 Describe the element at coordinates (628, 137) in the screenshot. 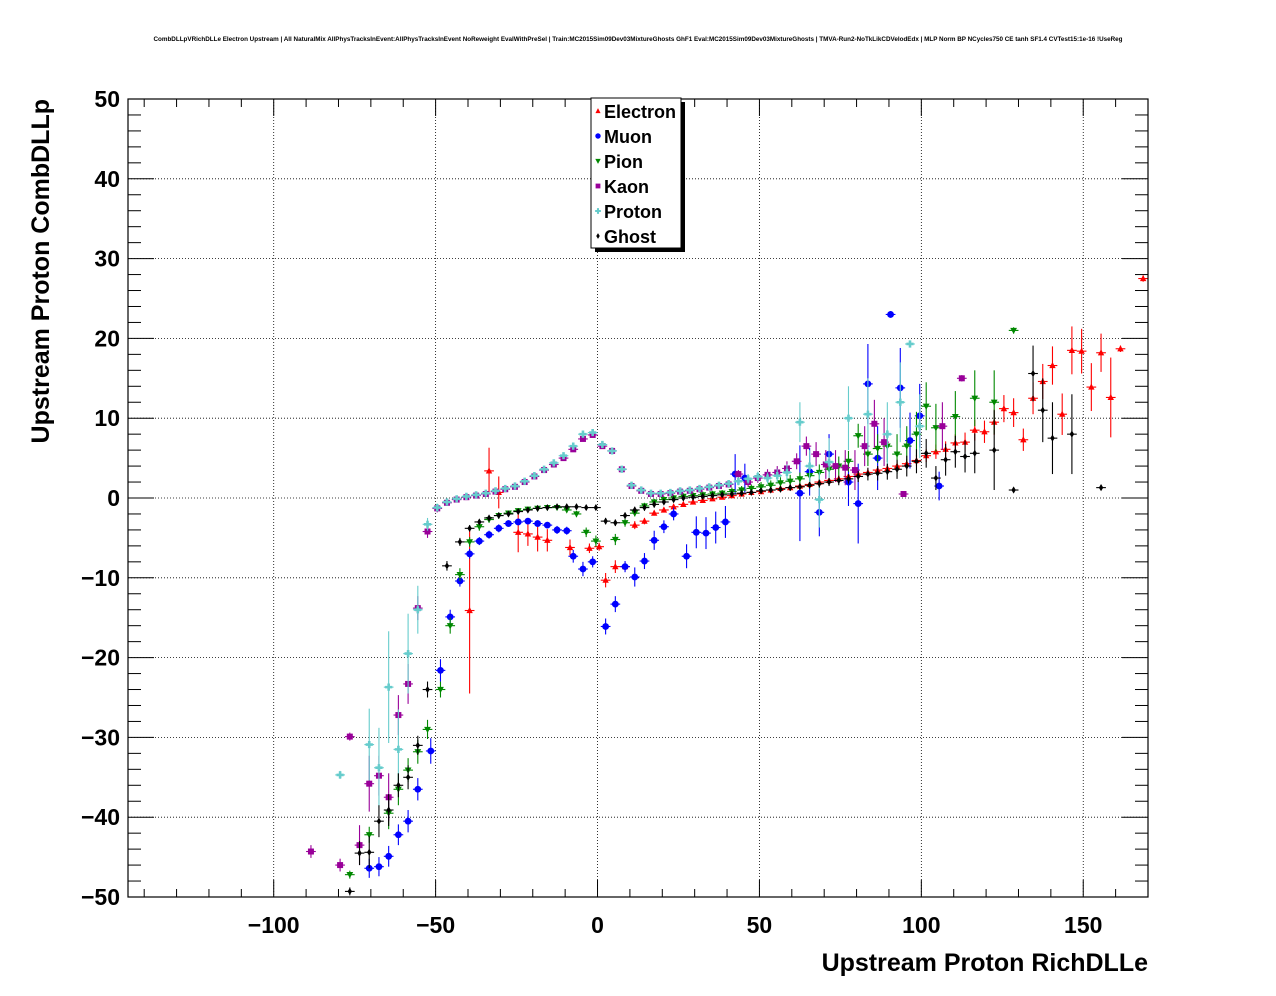

I see `legend-label-muon: Muon` at that location.